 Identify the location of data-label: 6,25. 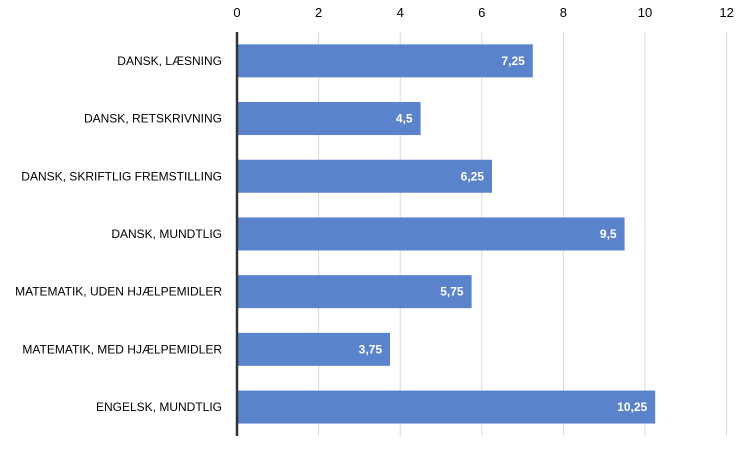
(473, 176).